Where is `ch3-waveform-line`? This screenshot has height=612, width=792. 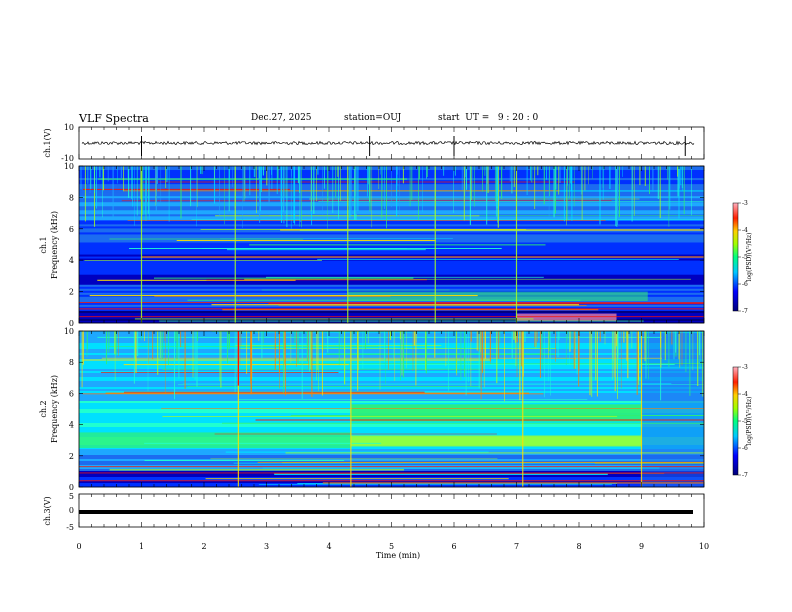
ch3-waveform-line is located at coordinates (386, 512).